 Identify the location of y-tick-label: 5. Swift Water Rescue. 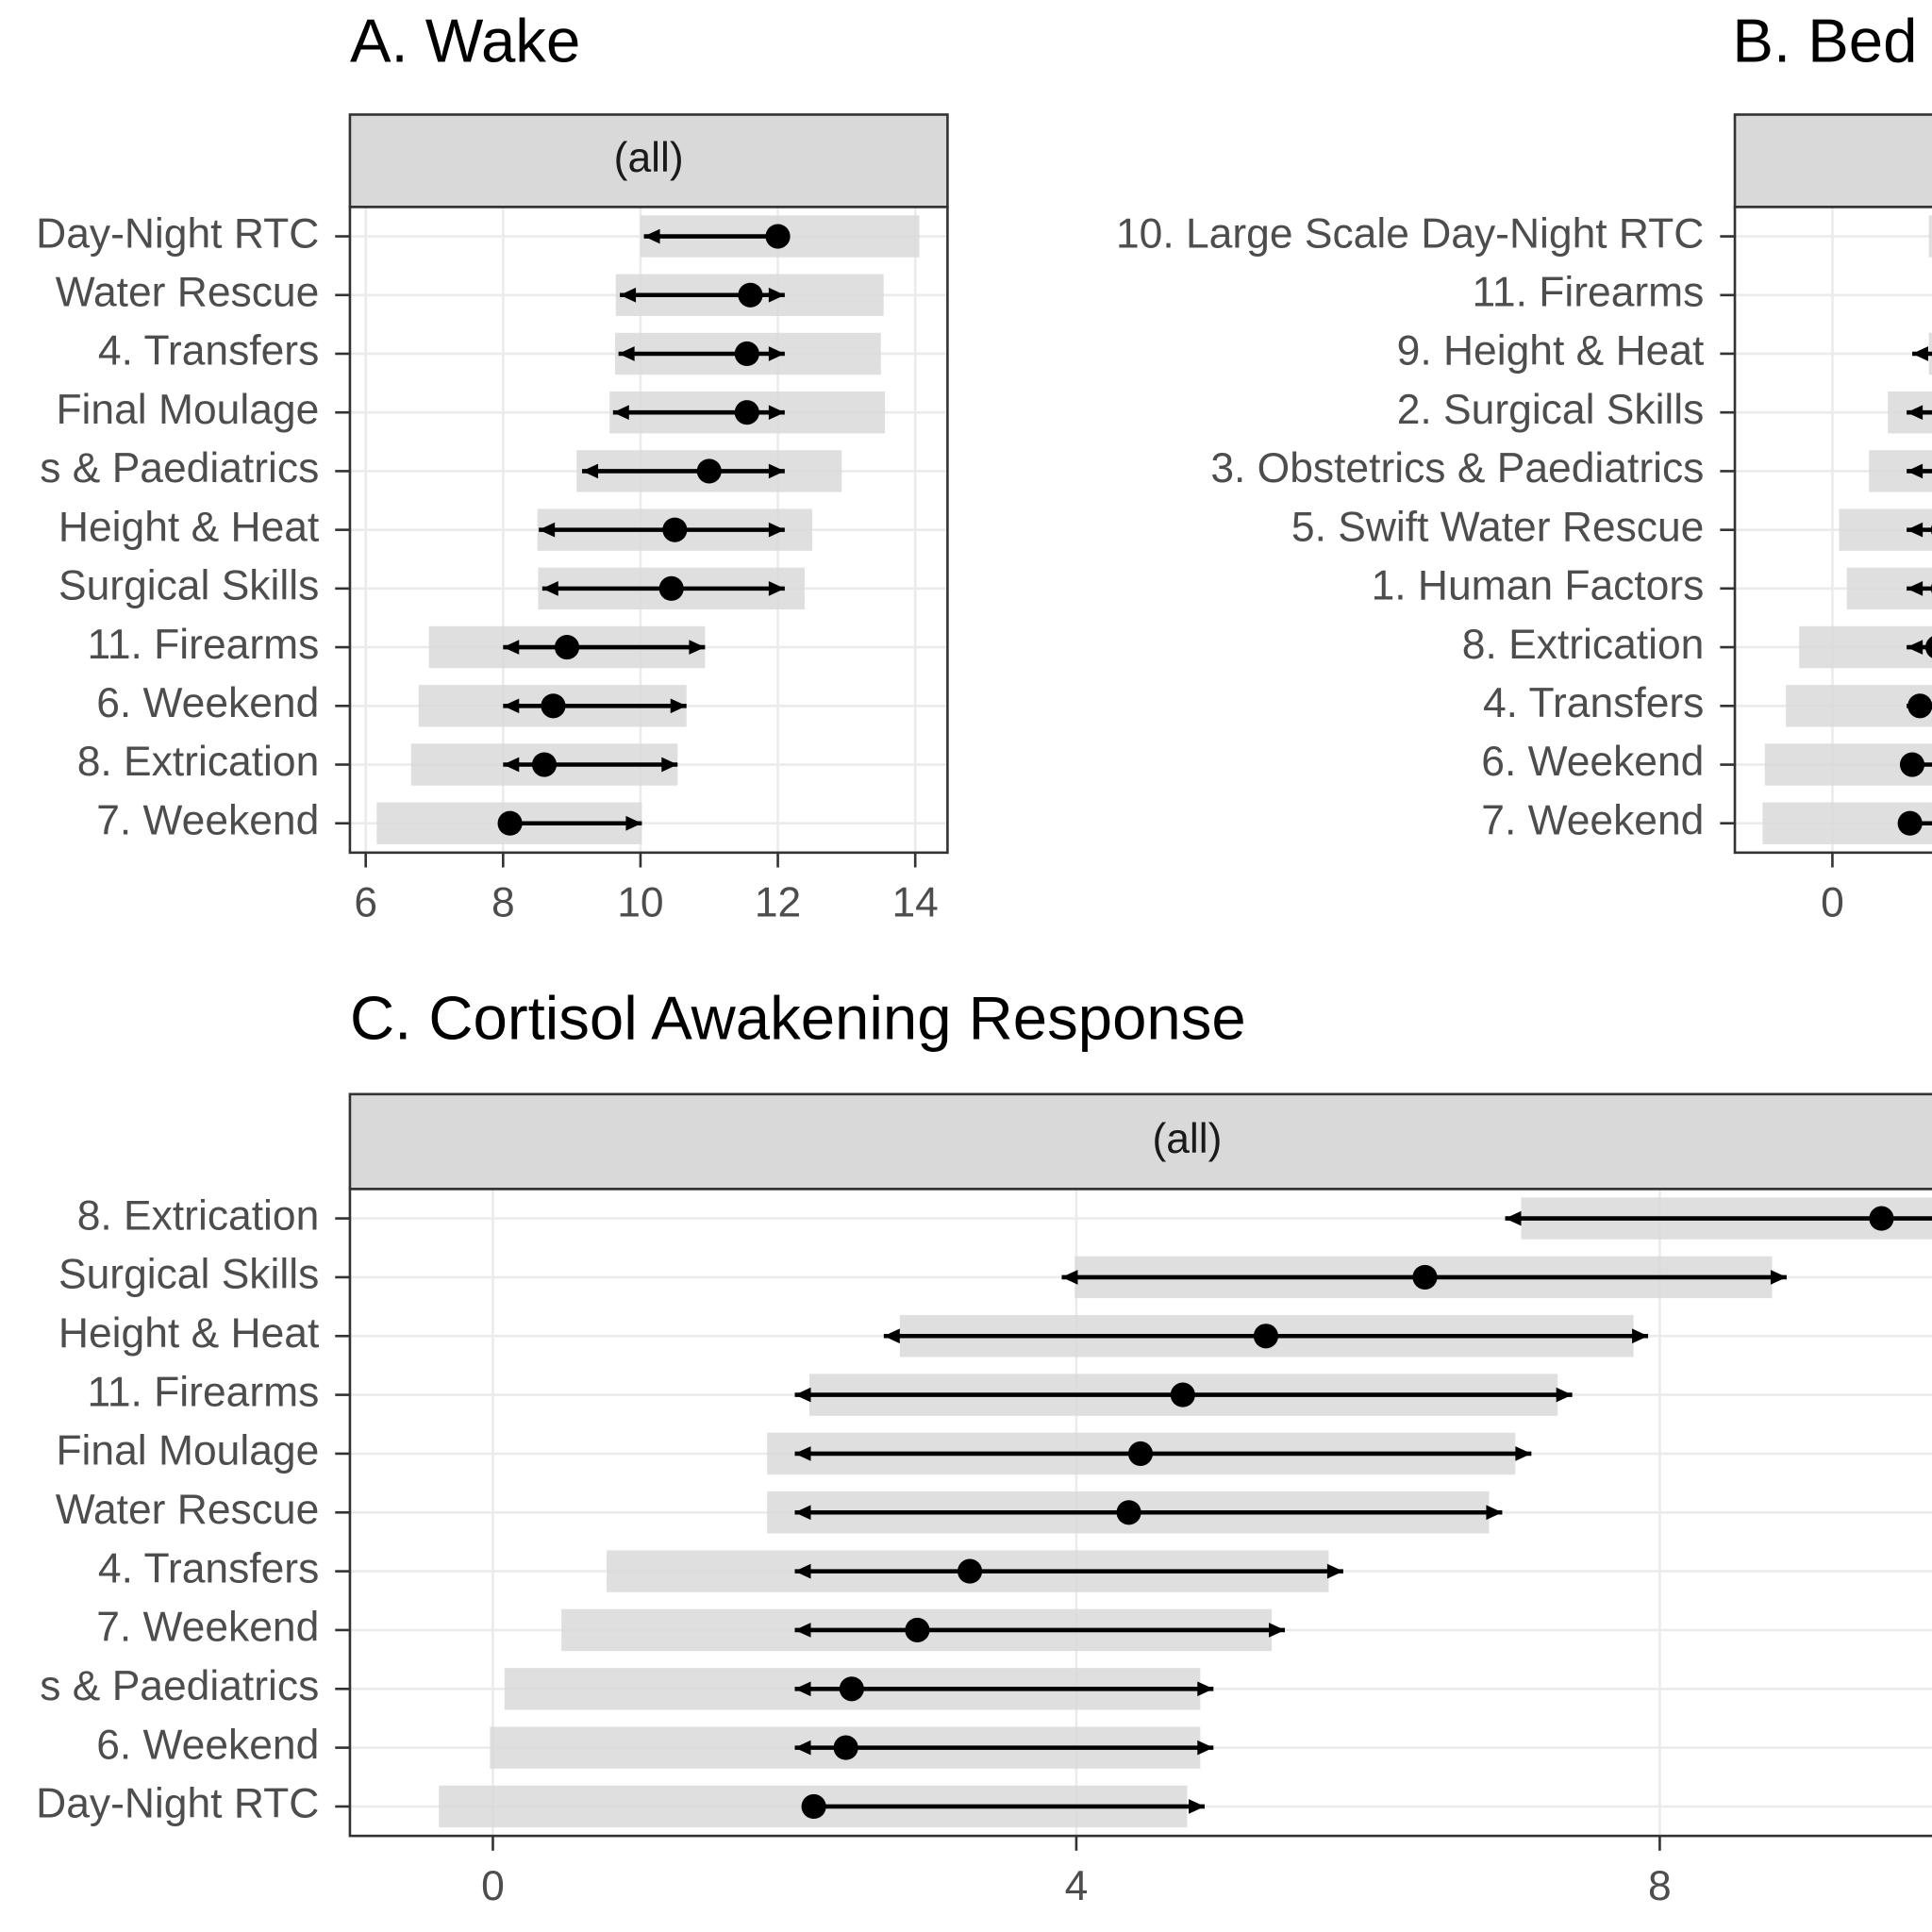
(1498, 527).